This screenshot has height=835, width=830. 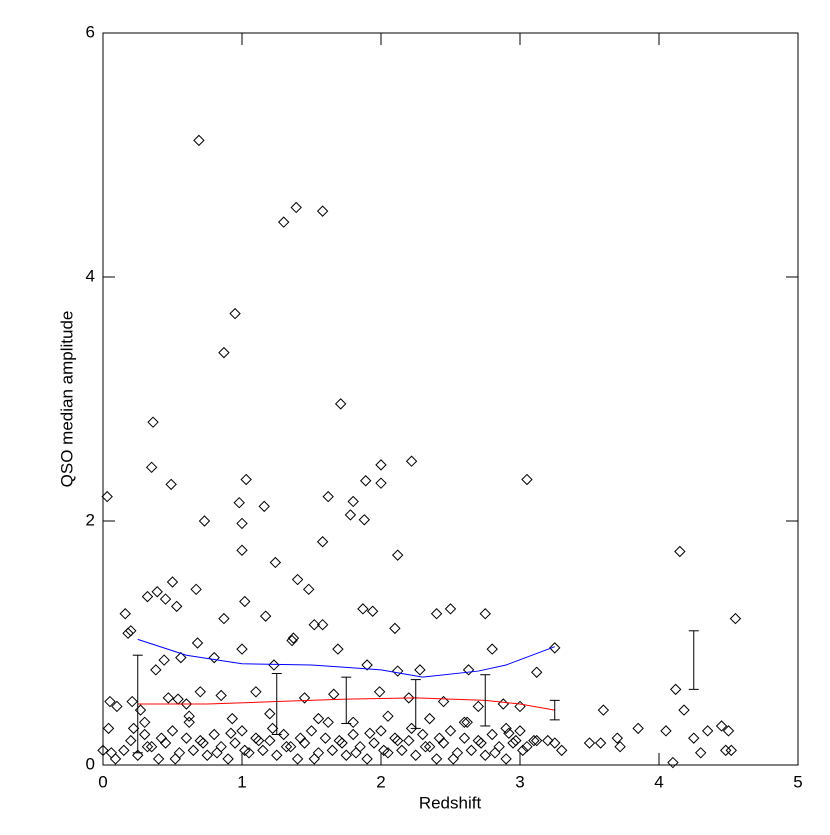 What do you see at coordinates (90, 763) in the screenshot?
I see `y-tick-label: 0` at bounding box center [90, 763].